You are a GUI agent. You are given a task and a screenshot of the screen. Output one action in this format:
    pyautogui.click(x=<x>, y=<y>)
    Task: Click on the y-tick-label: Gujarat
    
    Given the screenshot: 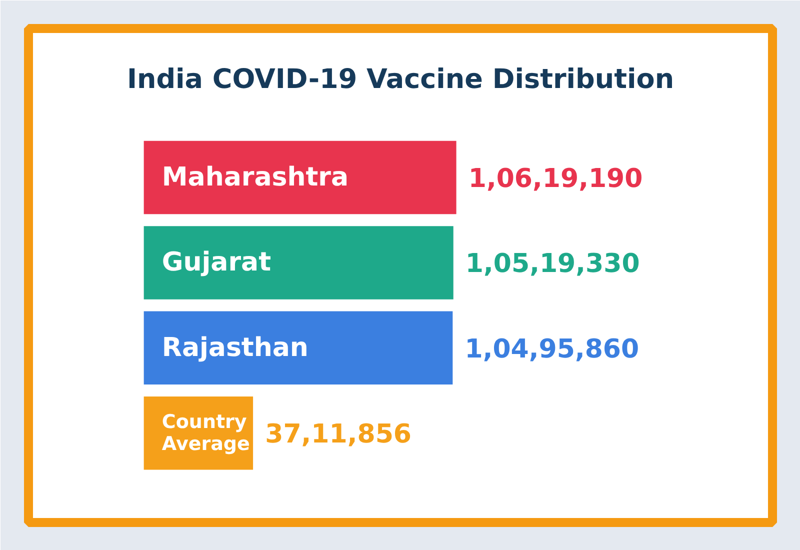 What is the action you would take?
    pyautogui.click(x=217, y=263)
    